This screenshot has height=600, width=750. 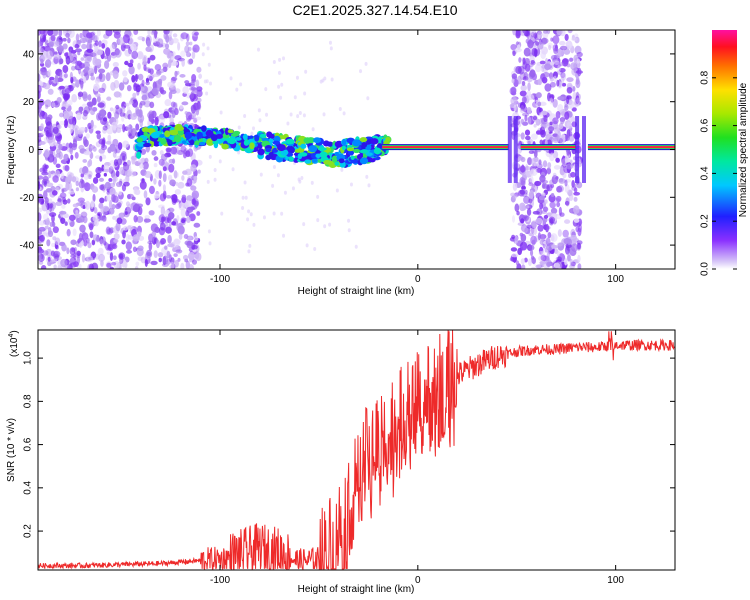 What do you see at coordinates (28, 358) in the screenshot?
I see `snr-ytick-label: 1.0` at bounding box center [28, 358].